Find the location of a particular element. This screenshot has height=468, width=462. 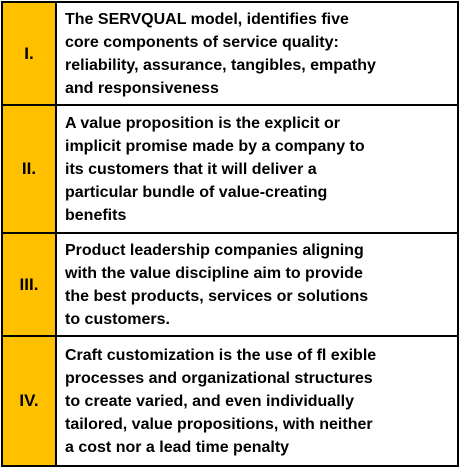

row-numeral: III. is located at coordinates (29, 284).